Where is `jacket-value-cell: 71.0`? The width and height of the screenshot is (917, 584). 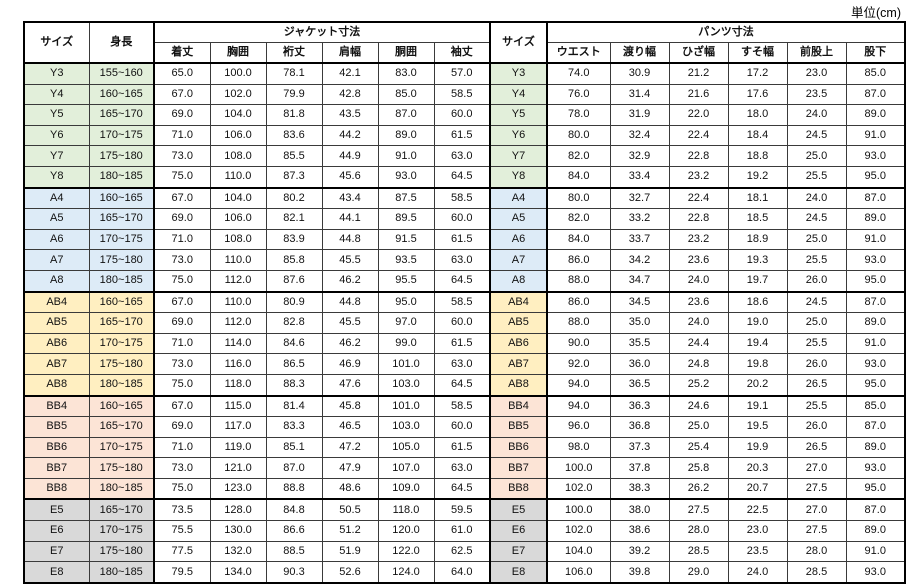
jacket-value-cell: 71.0 is located at coordinates (182, 447).